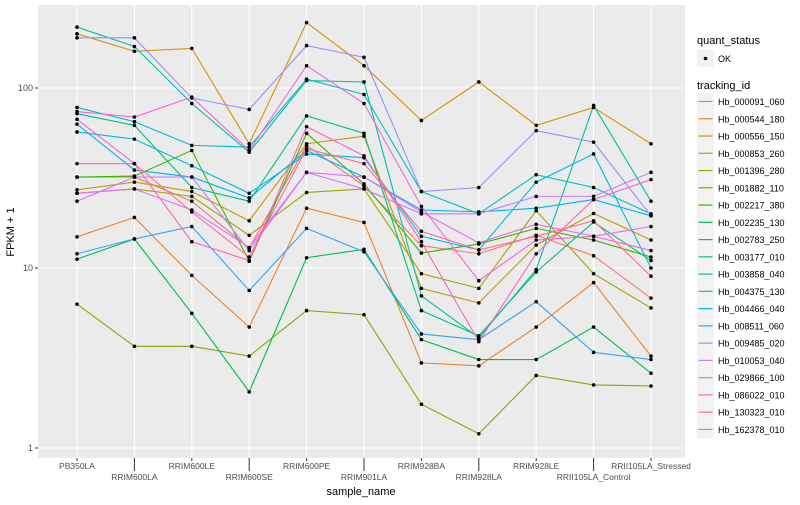 The height and width of the screenshot is (505, 800). What do you see at coordinates (751, 395) in the screenshot?
I see `legend-label: Hb_086022_010` at bounding box center [751, 395].